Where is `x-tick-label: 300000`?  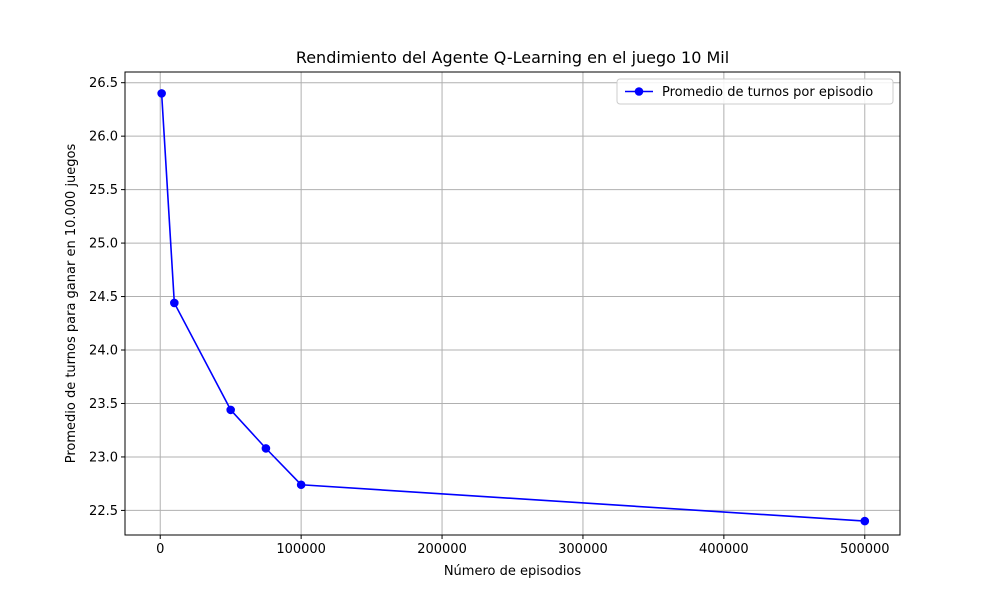
x-tick-label: 300000 is located at coordinates (583, 549).